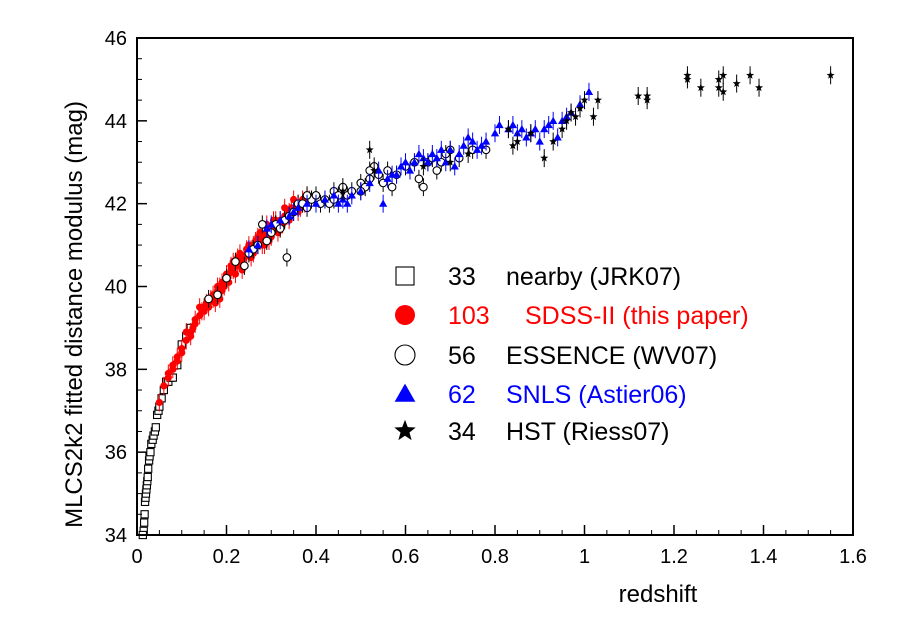 The image size is (905, 631). What do you see at coordinates (495, 557) in the screenshot?
I see `x-tick-label: 0.8` at bounding box center [495, 557].